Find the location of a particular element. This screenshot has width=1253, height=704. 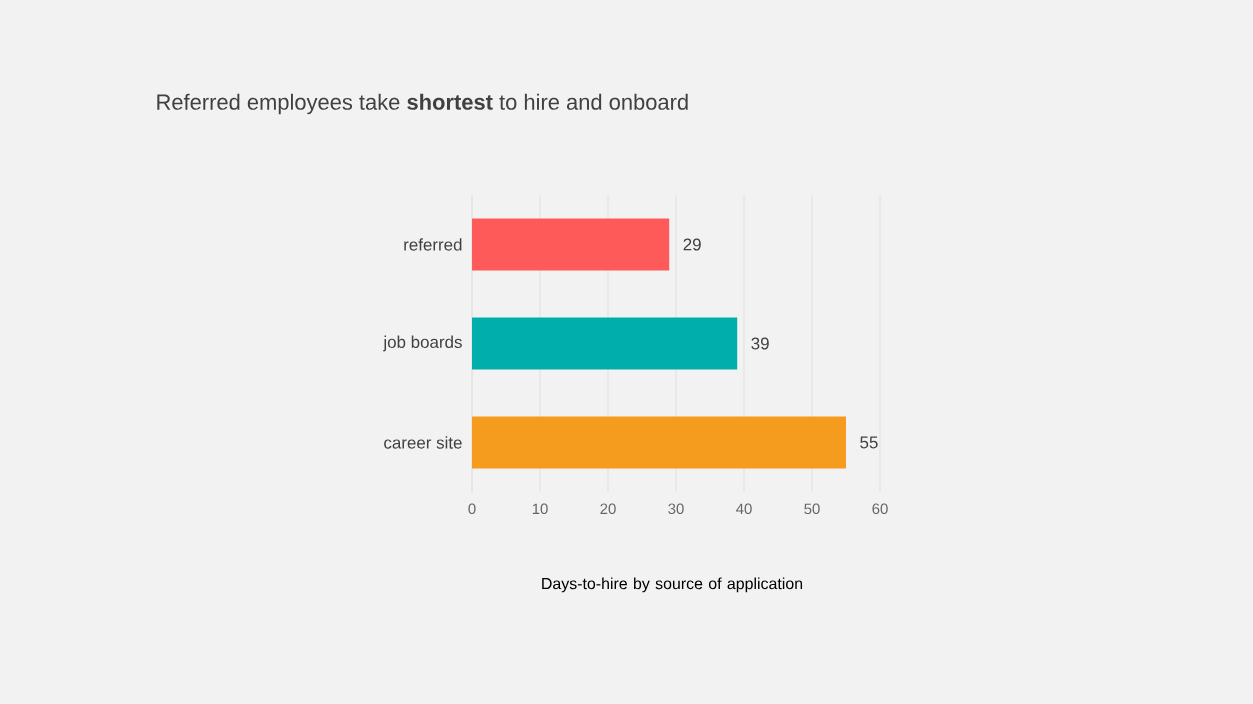

data-label: 55 is located at coordinates (869, 442).